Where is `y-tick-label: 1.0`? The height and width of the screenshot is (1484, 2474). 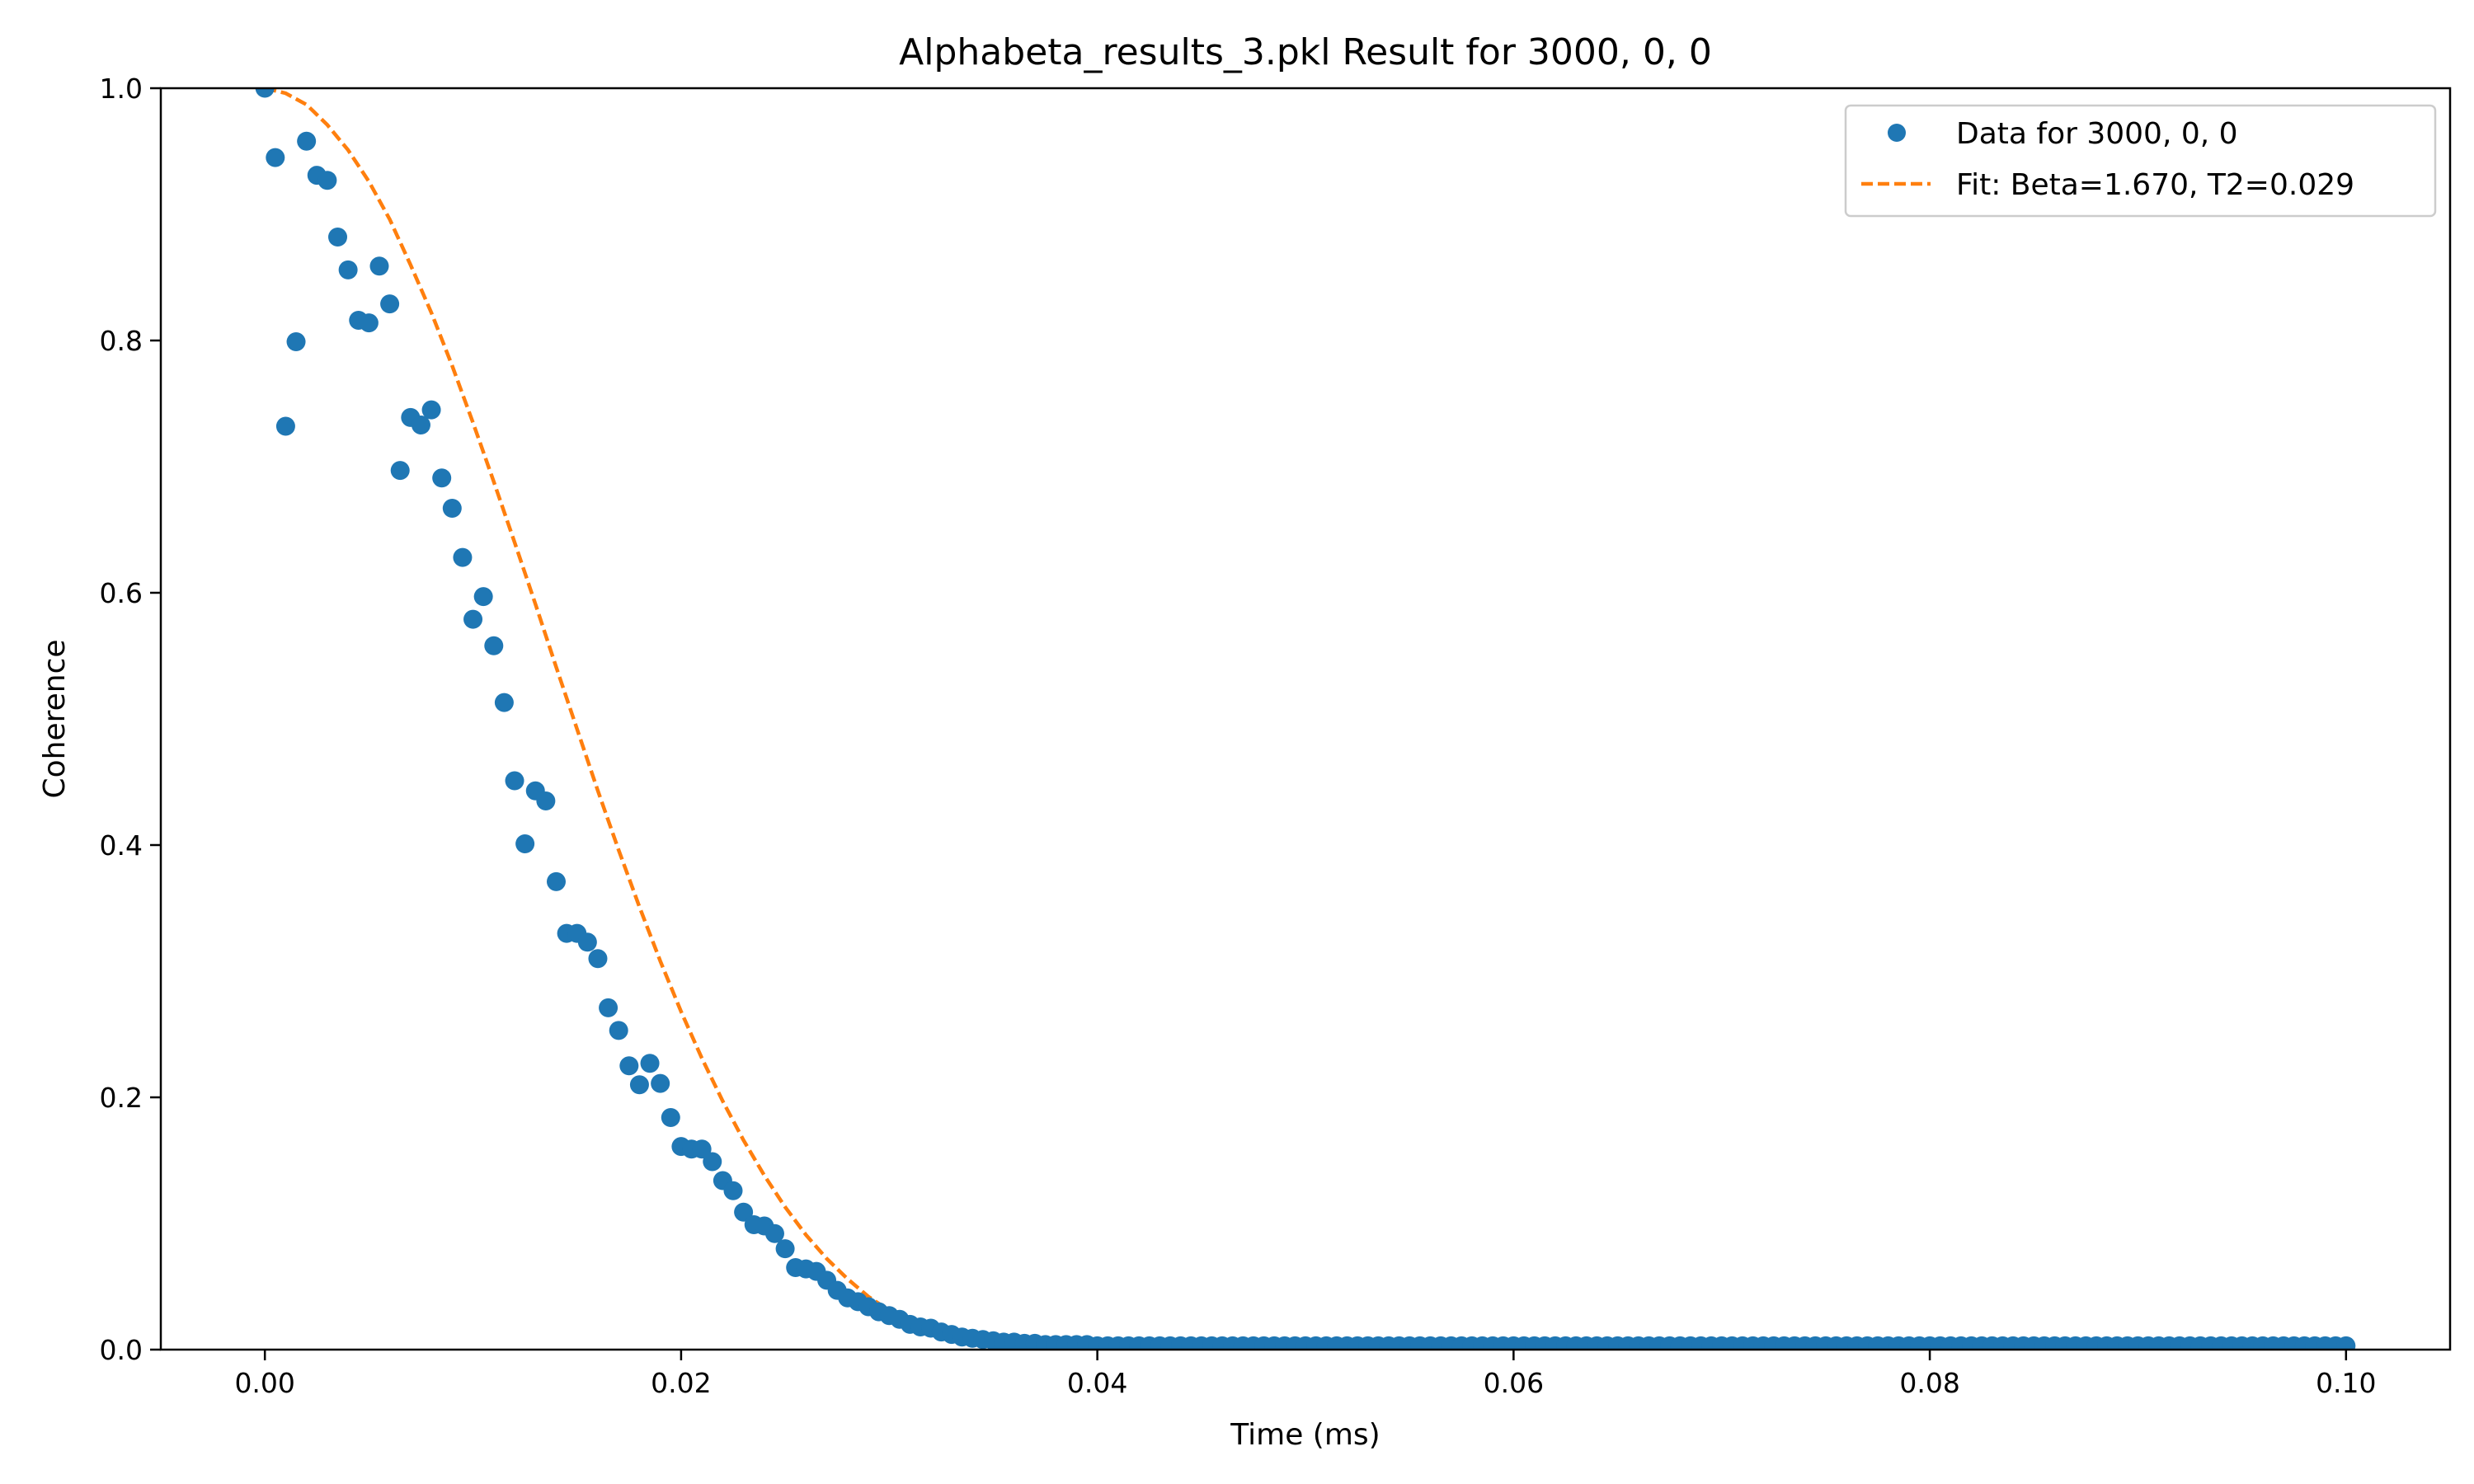 y-tick-label: 1.0 is located at coordinates (121, 89).